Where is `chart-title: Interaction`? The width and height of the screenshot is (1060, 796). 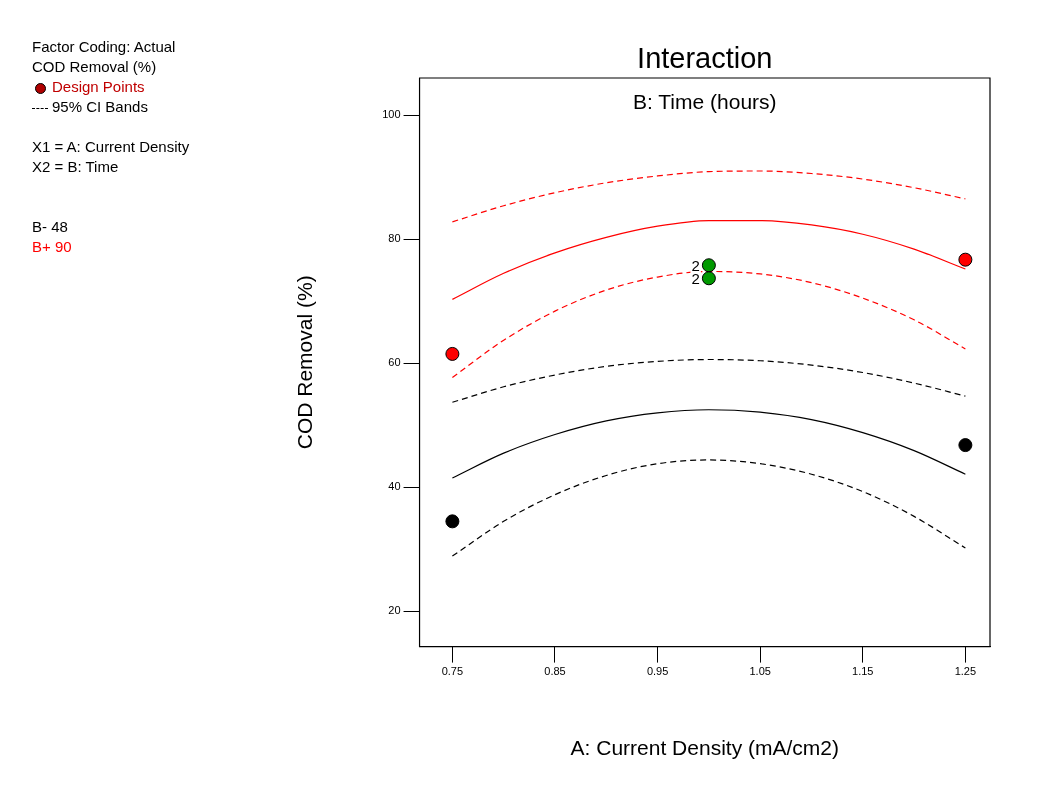 chart-title: Interaction is located at coordinates (705, 57).